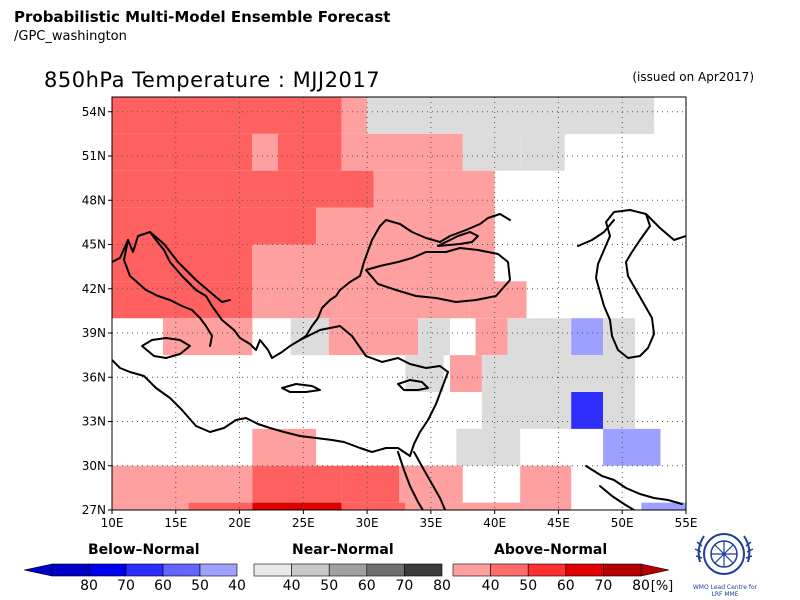  I want to click on wmo-logo, so click(724, 562).